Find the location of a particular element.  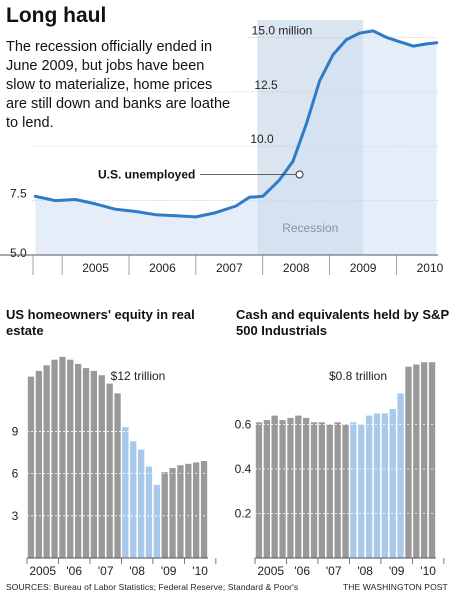

x-tick-label: 2008 is located at coordinates (296, 268).